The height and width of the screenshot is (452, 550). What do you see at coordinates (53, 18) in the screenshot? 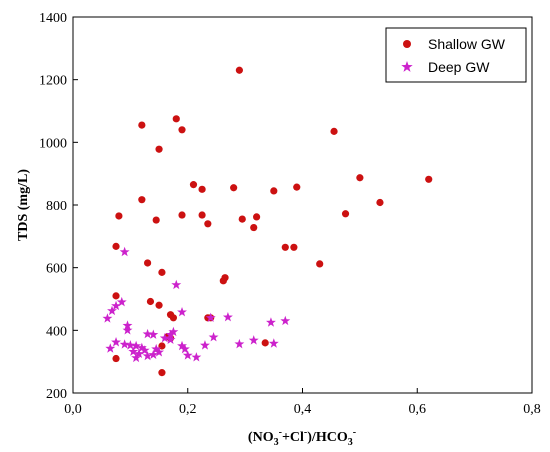
I see `y-tick-label: 1400` at bounding box center [53, 18].